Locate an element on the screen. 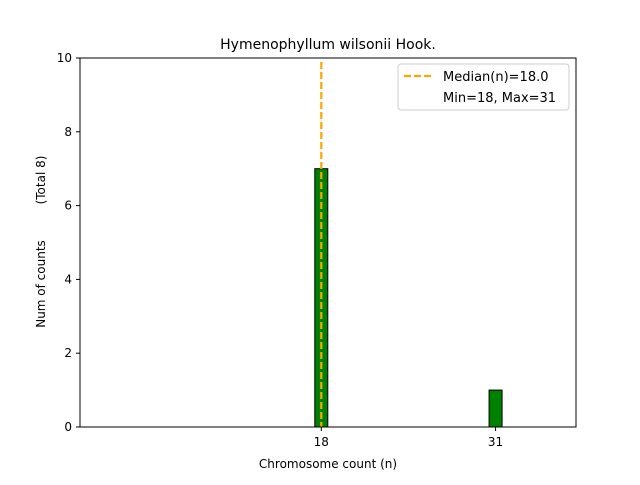 This screenshot has height=485, width=640. y-tick-label-6: 6 is located at coordinates (68, 206).